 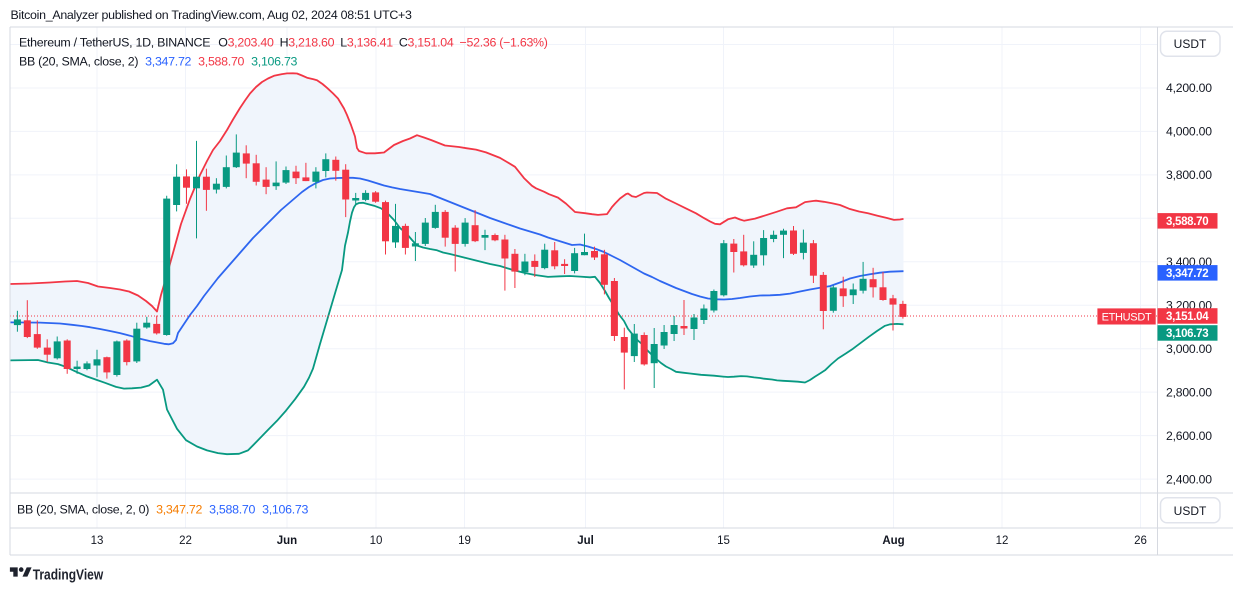 What do you see at coordinates (464, 541) in the screenshot?
I see `svg-text: 19` at bounding box center [464, 541].